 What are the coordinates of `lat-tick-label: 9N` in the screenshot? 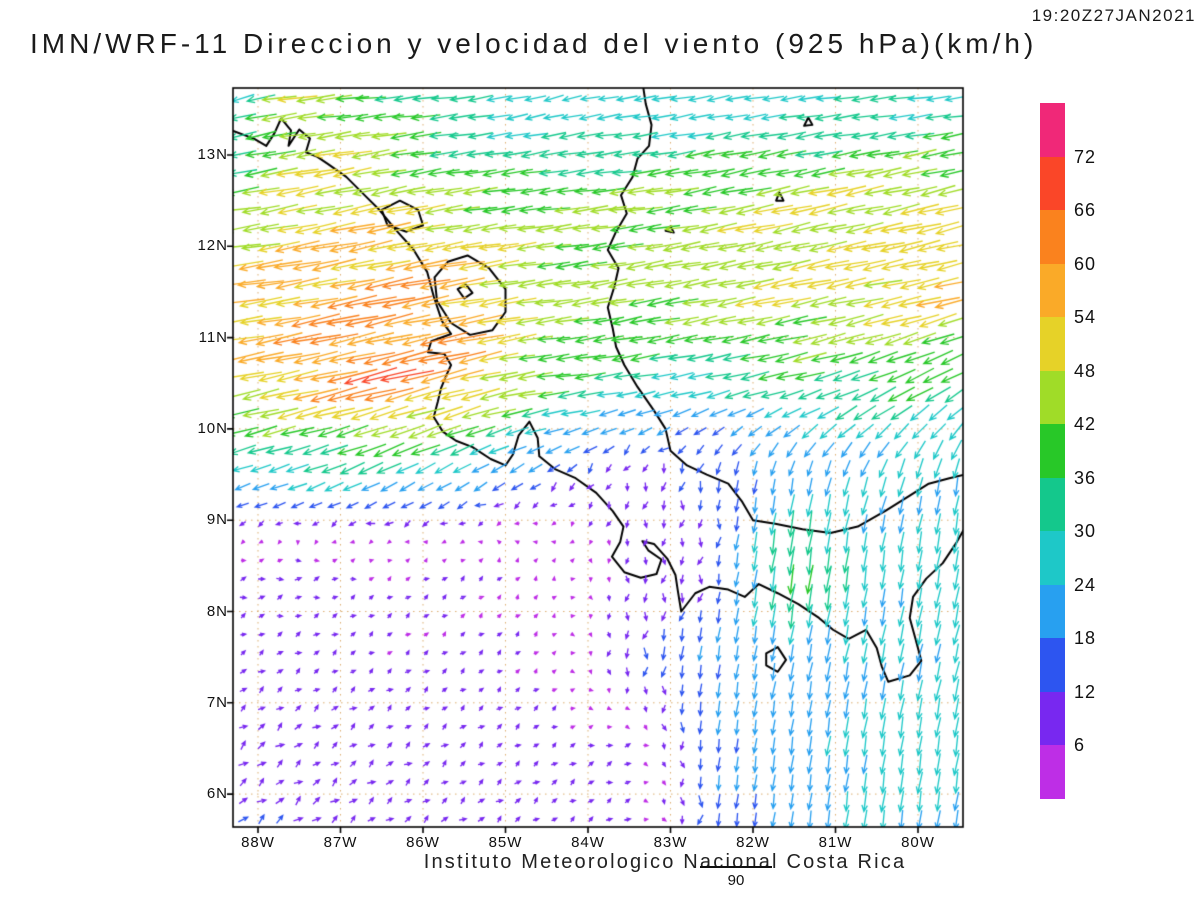 It's located at (217, 520).